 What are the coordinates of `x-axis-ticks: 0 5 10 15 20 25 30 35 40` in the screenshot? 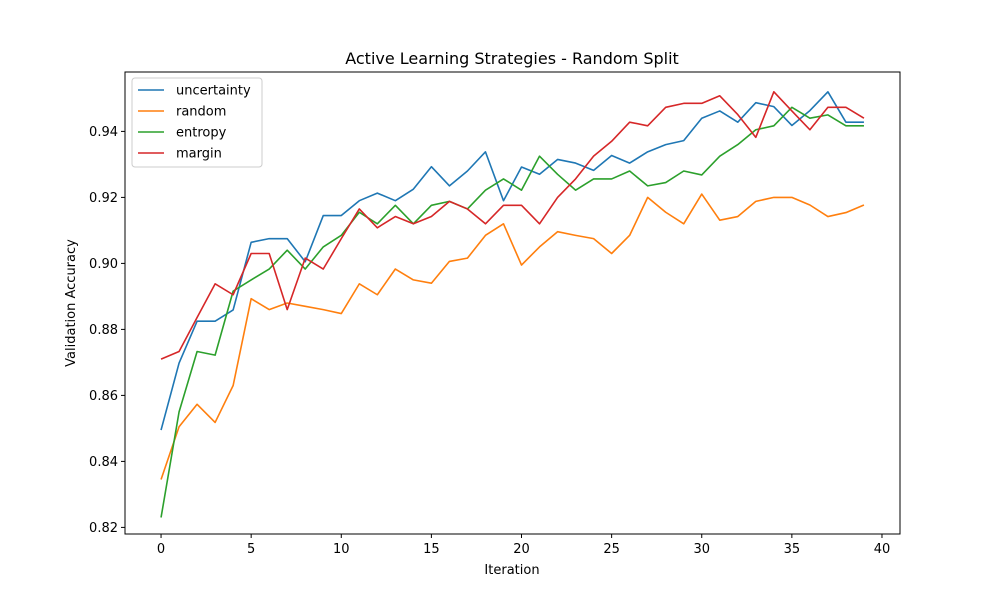 It's located at (523, 545).